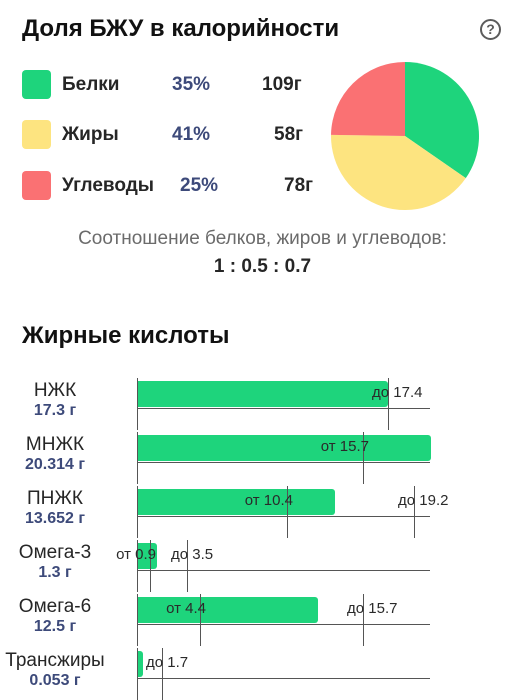  I want to click on fatty-acid-row: НЖК 17.3 г до 17.4, so click(262, 404).